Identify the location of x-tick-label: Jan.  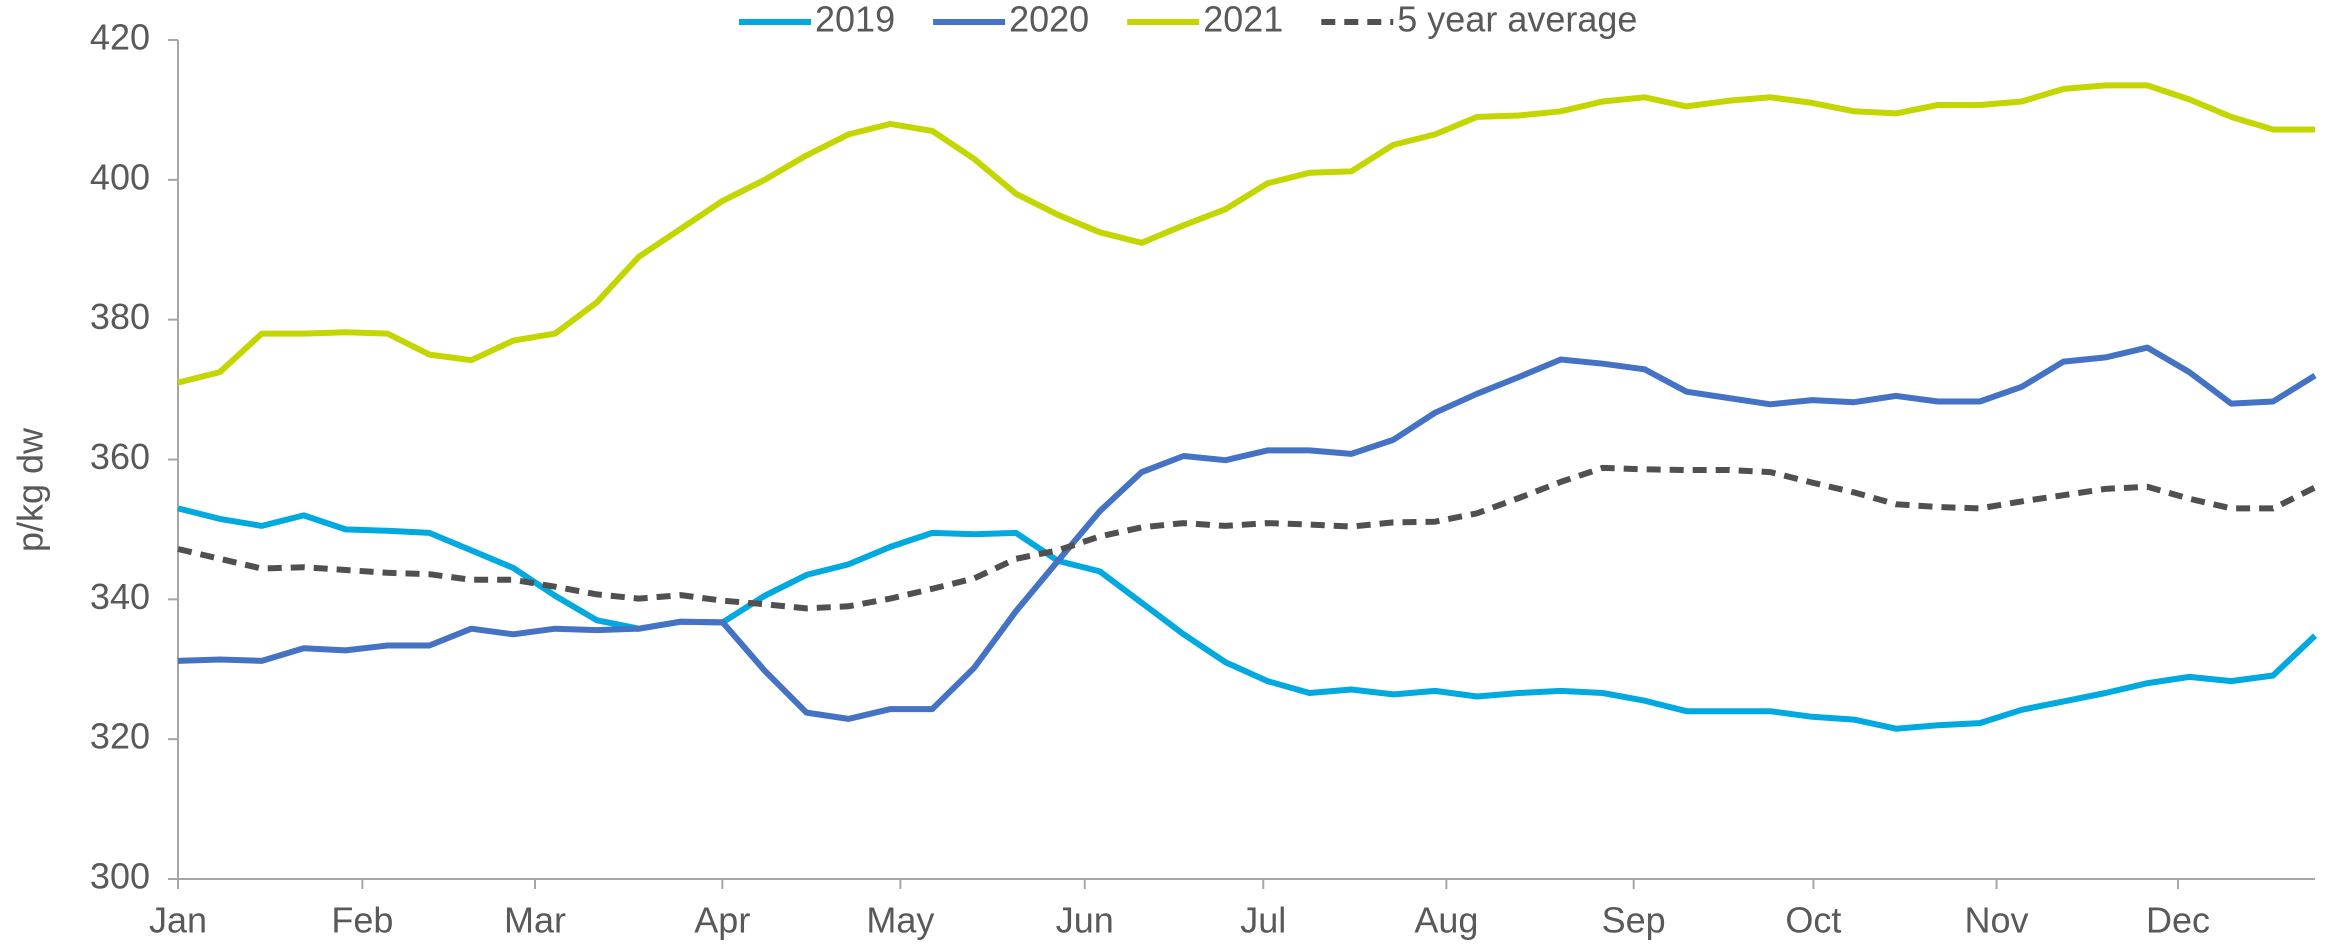
(178, 920).